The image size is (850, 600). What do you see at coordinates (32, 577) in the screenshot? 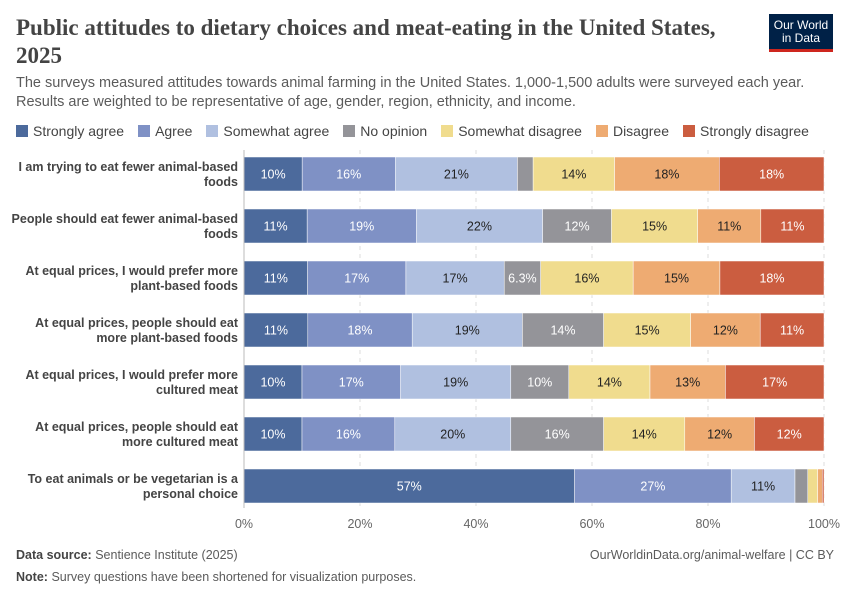
I see `note-label: Note:` at bounding box center [32, 577].